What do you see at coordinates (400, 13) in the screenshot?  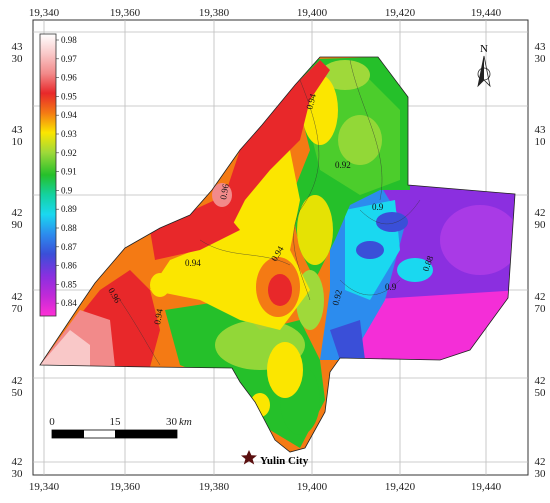 I see `top-tick-label: 19,420` at bounding box center [400, 13].